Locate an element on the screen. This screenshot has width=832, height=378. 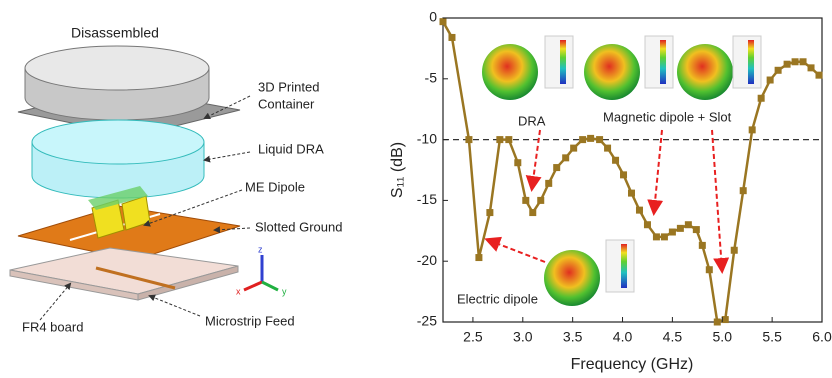
annotation: Electric dipole is located at coordinates (497, 298).